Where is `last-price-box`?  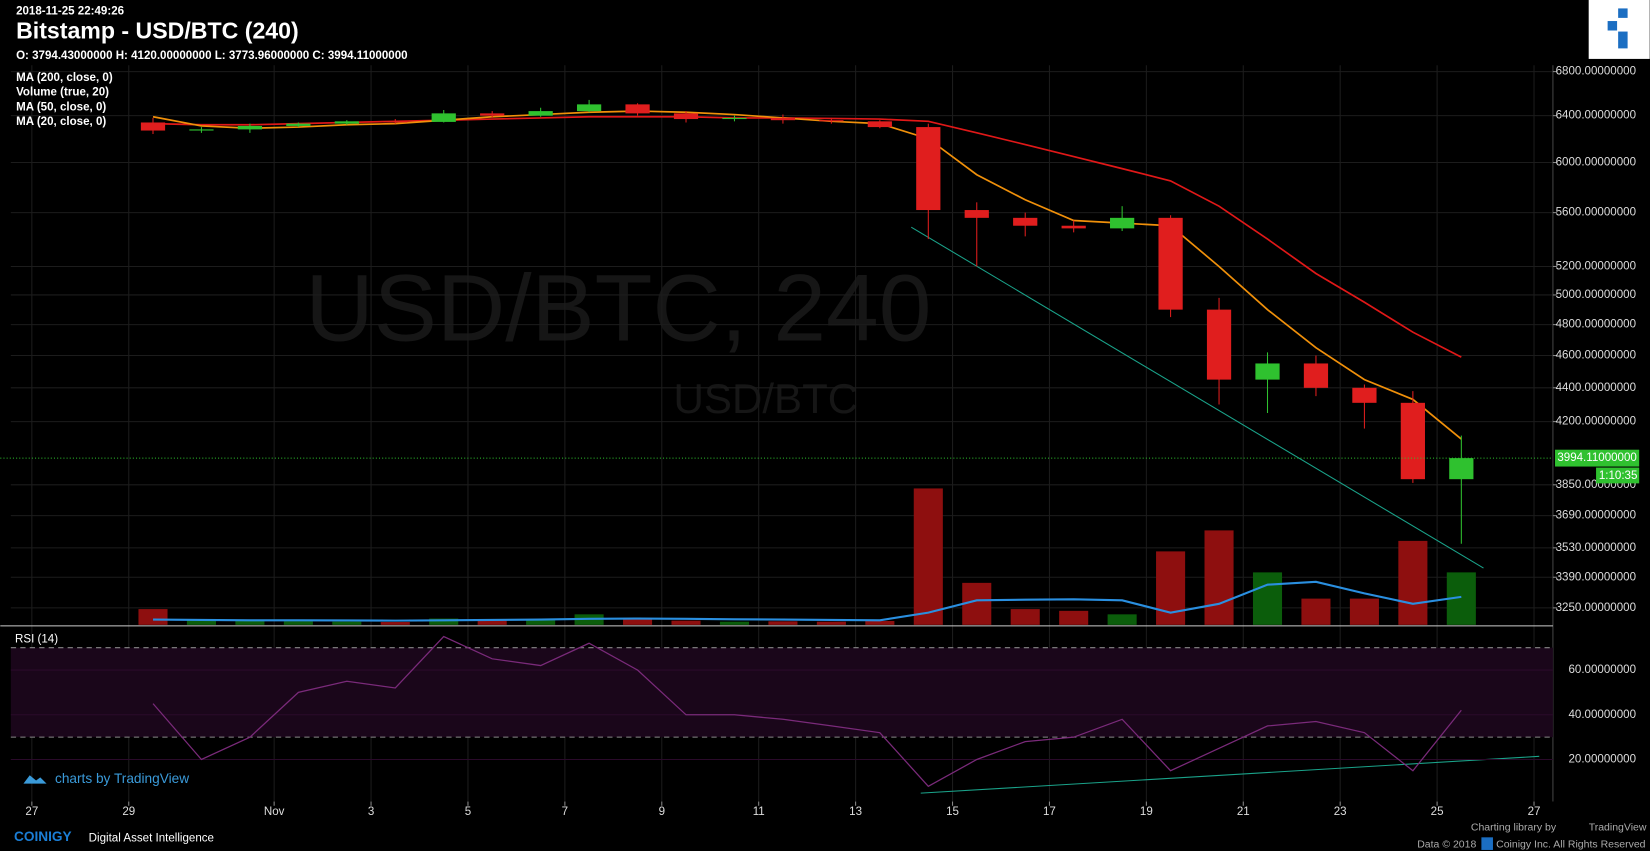 last-price-box is located at coordinates (1597, 458).